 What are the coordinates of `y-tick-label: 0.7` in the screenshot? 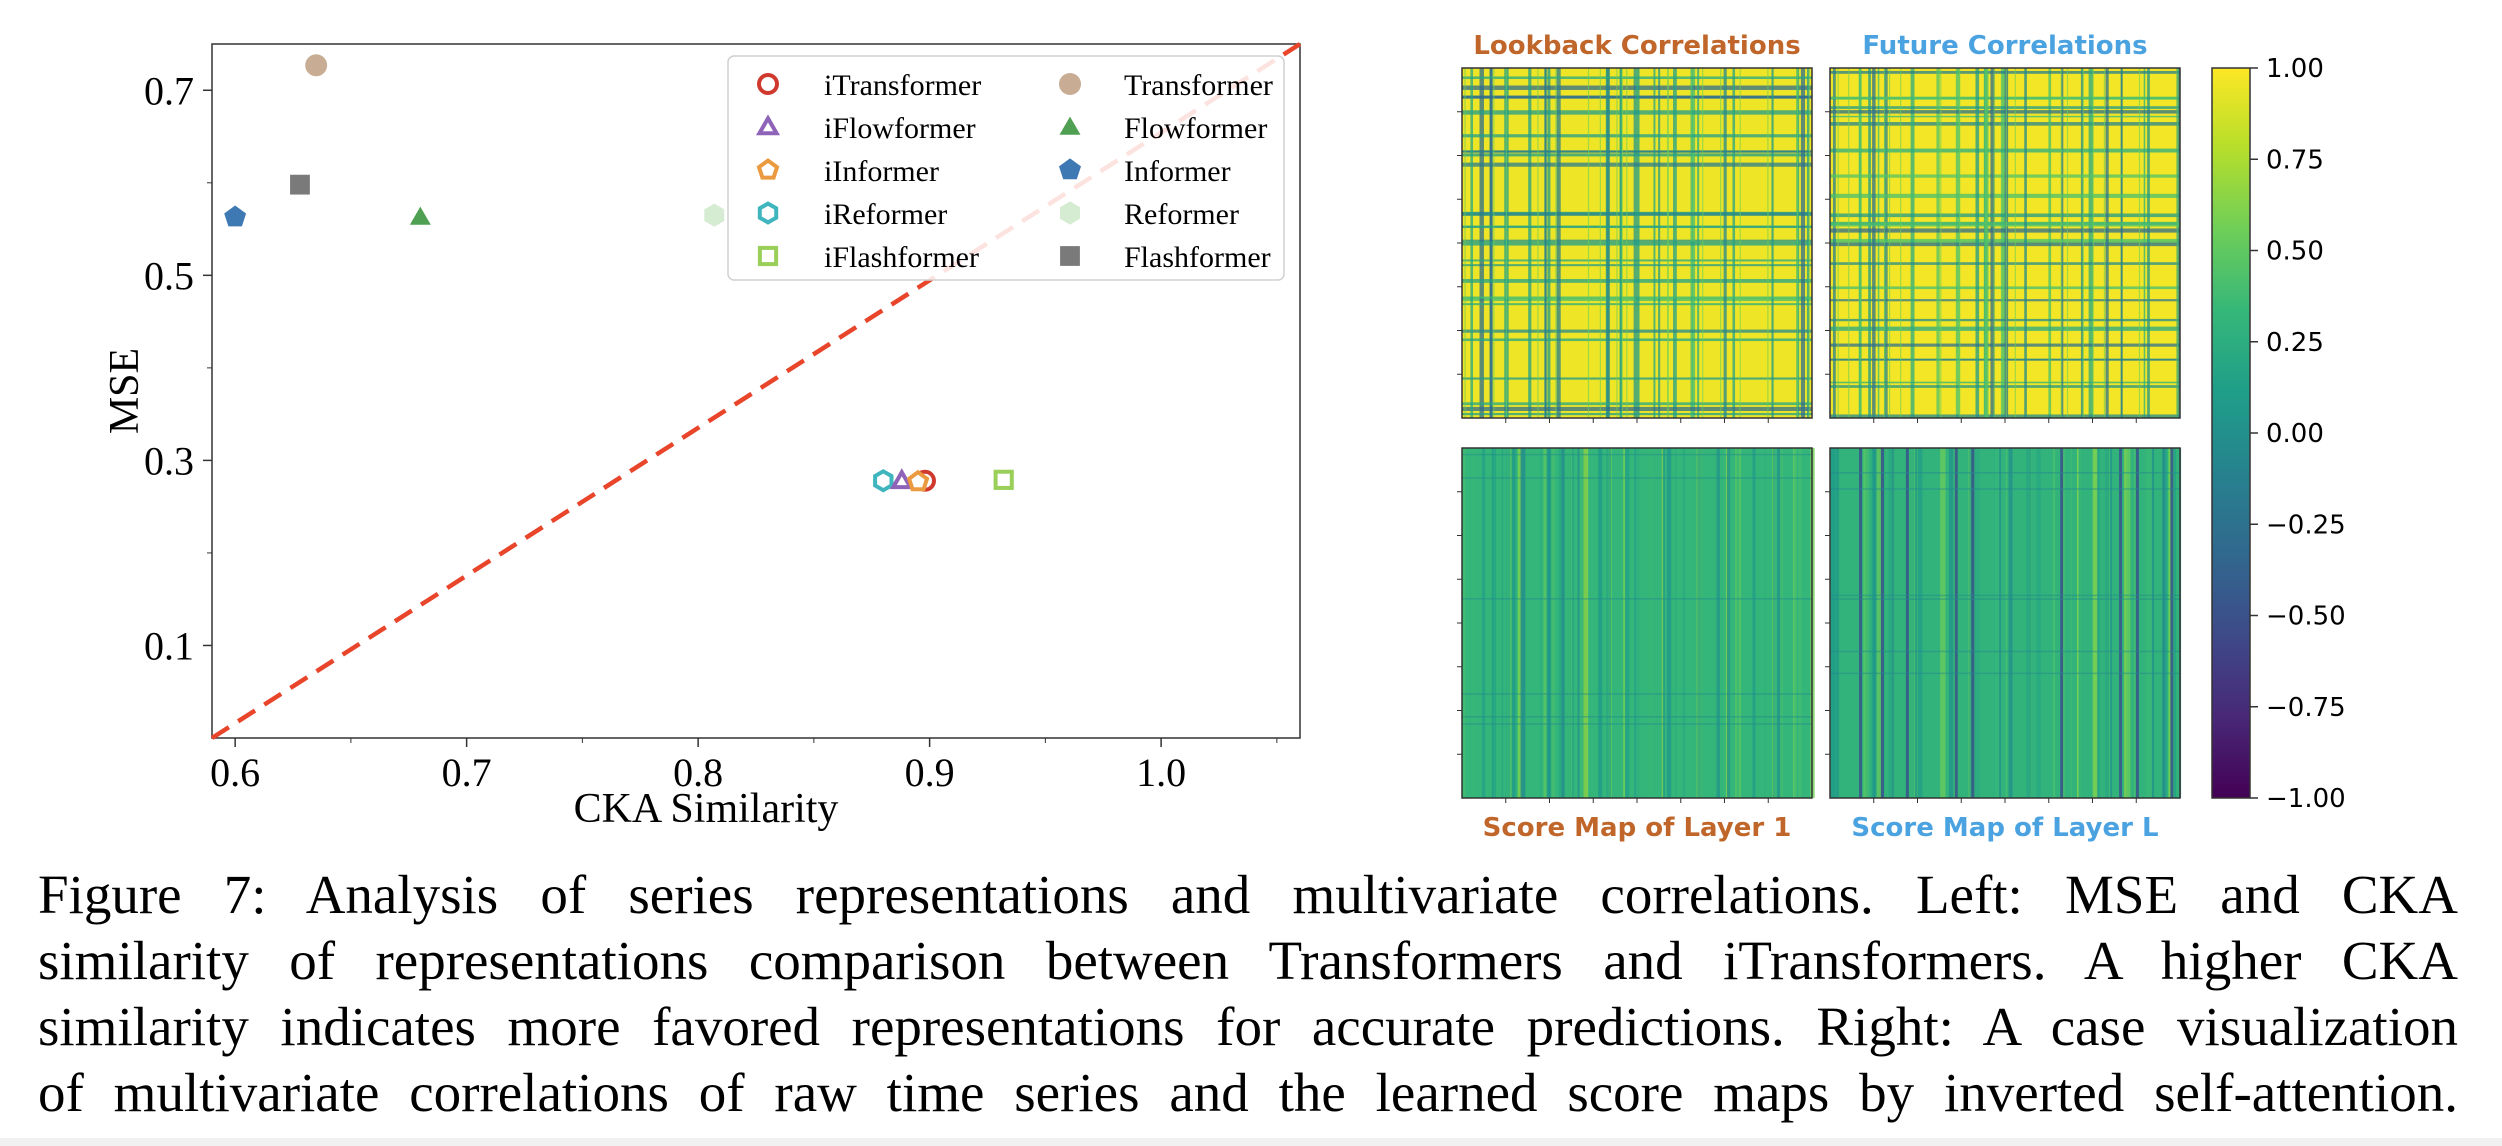 It's located at (169, 90).